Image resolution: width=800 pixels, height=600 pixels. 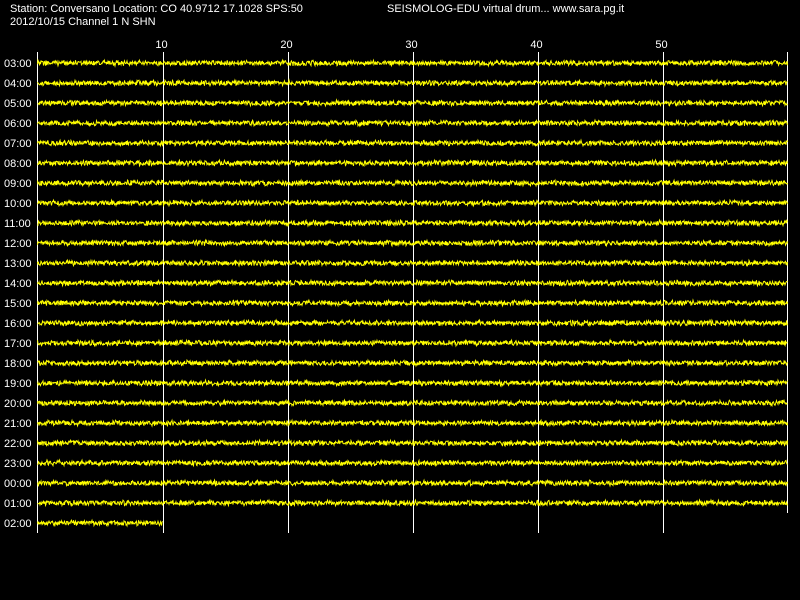 I want to click on minute-tick-label: 30, so click(x=411, y=45).